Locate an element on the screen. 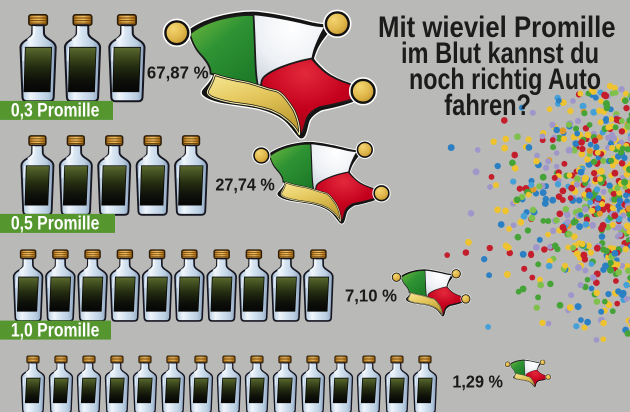 This screenshot has width=630, height=412. svg-text: 7,10 % is located at coordinates (371, 296).